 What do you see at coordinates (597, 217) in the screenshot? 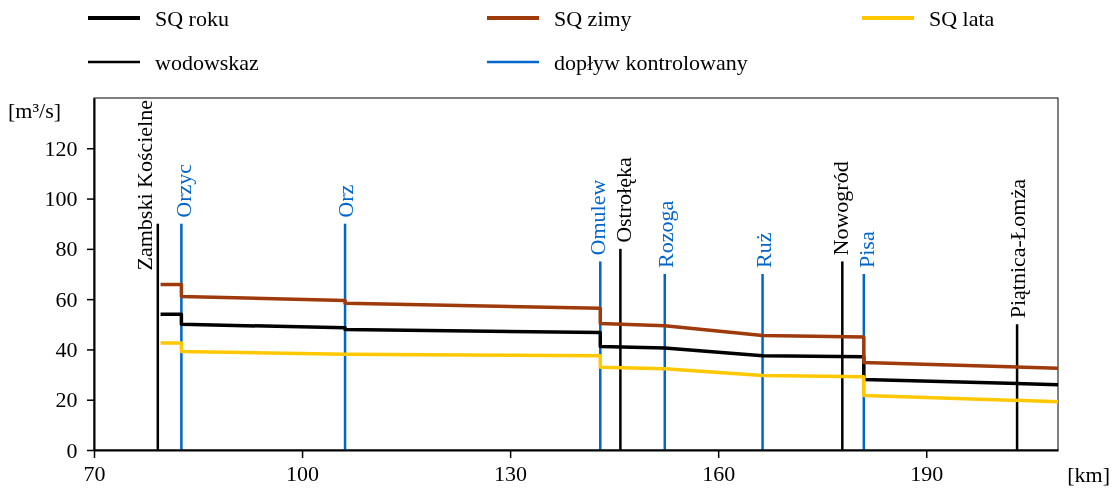
I see `annotation: Omulew` at bounding box center [597, 217].